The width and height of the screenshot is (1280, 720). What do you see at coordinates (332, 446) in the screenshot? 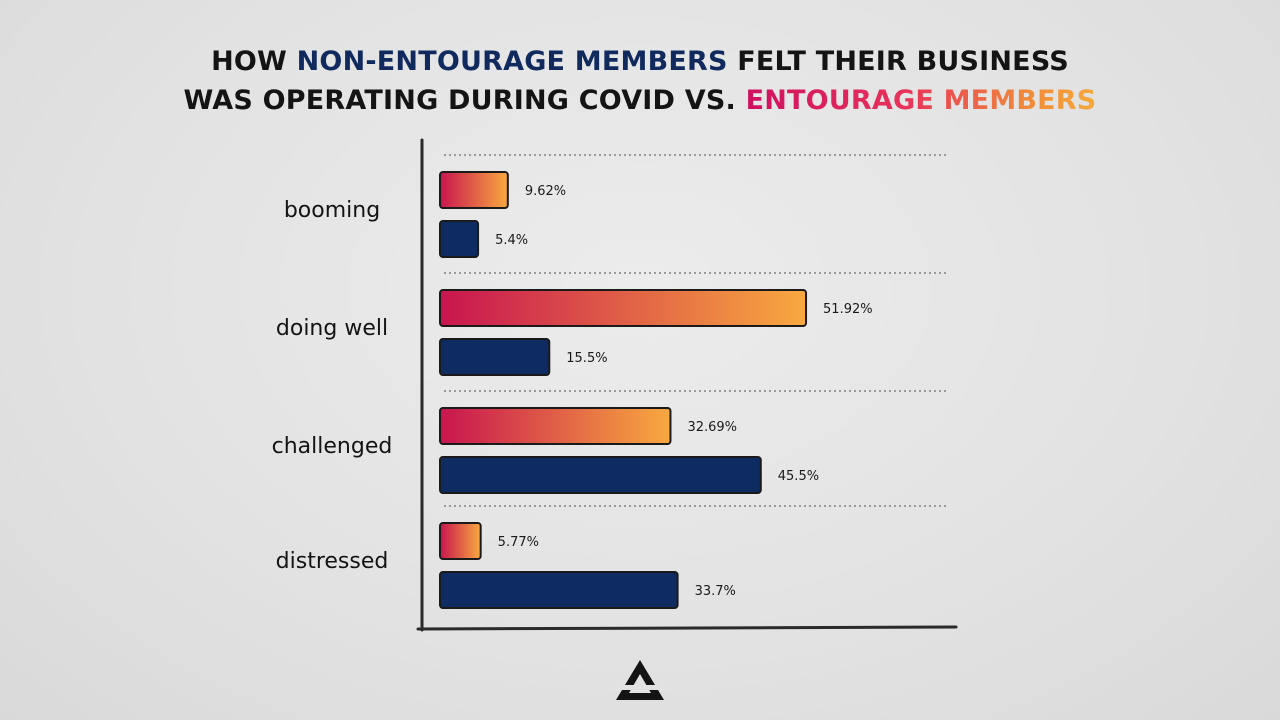
I see `category-label: challenged` at bounding box center [332, 446].